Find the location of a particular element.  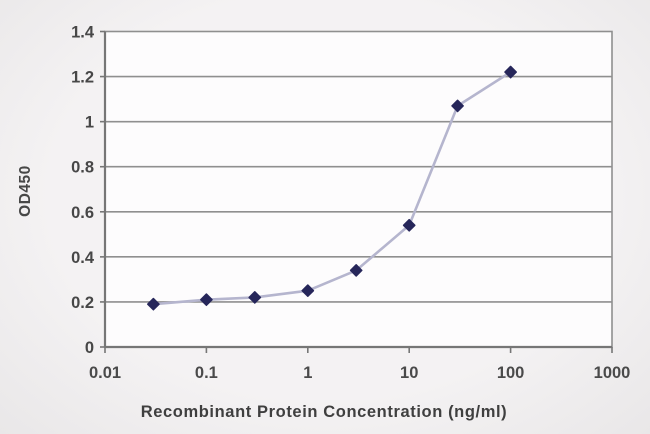

y-axis-title: OD450 is located at coordinates (25, 191).